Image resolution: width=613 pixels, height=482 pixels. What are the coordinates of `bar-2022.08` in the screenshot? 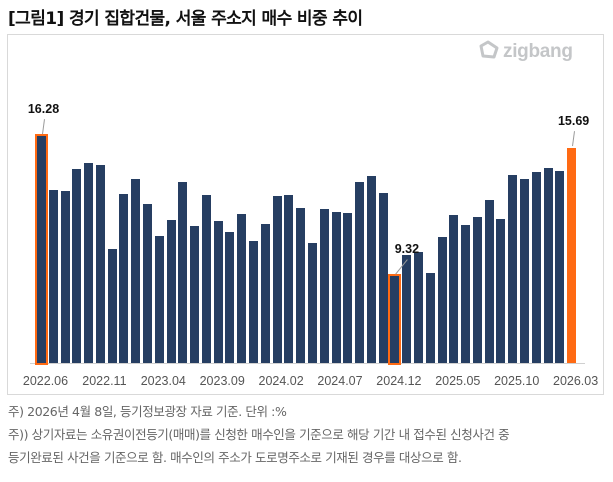 It's located at (65, 276).